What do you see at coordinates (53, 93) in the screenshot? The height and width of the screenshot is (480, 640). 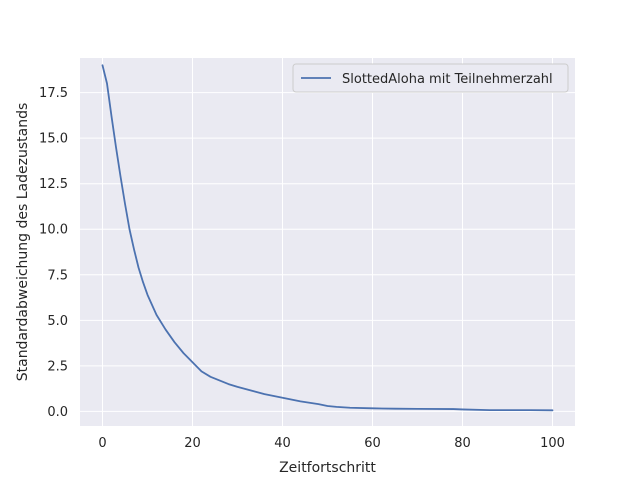 I see `y-tick-label: 17.5` at bounding box center [53, 93].